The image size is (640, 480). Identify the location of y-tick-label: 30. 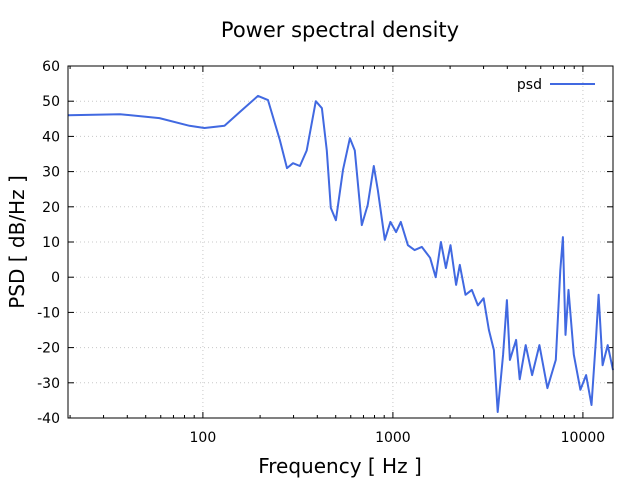
(51, 173).